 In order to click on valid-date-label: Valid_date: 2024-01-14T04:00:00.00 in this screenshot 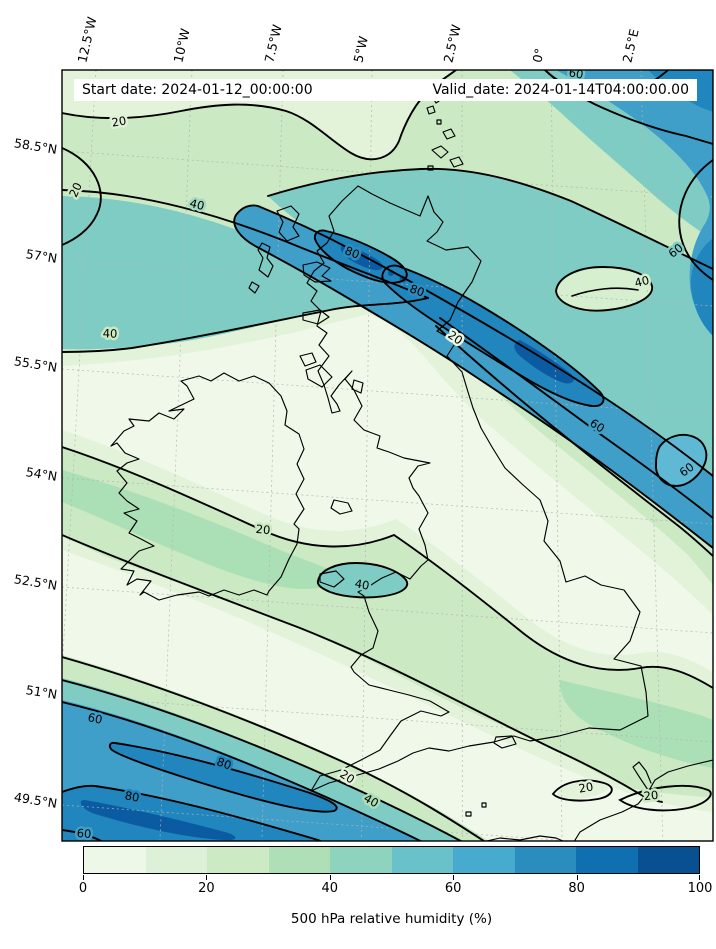, I will do `click(560, 90)`.